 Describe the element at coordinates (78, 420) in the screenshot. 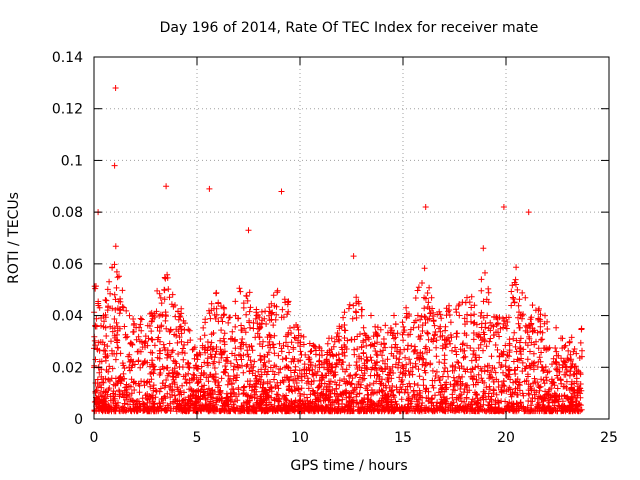

I see `y-tick-label: 0` at that location.